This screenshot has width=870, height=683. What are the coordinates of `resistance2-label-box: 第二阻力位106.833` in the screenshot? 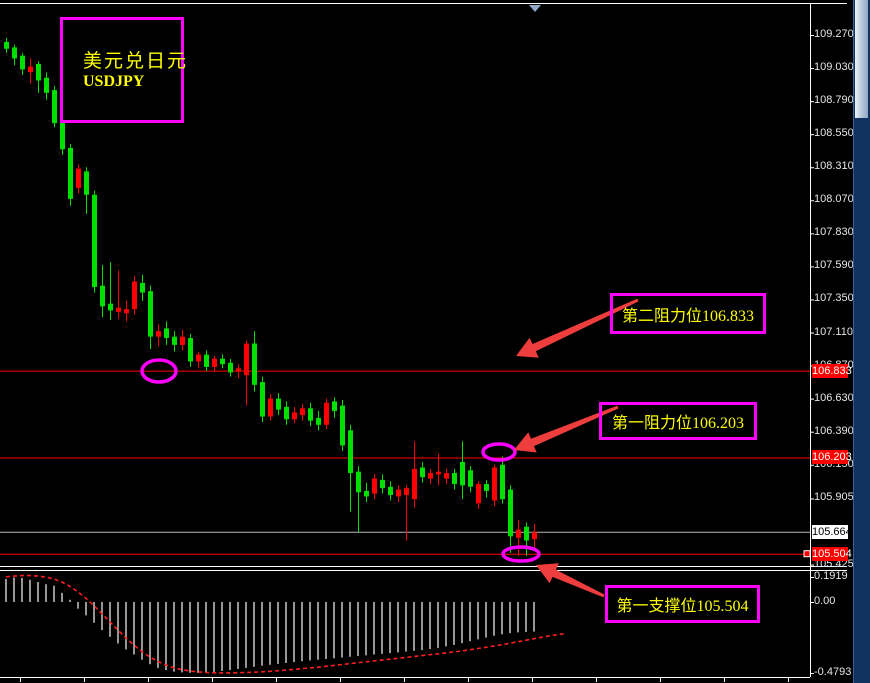 It's located at (688, 313).